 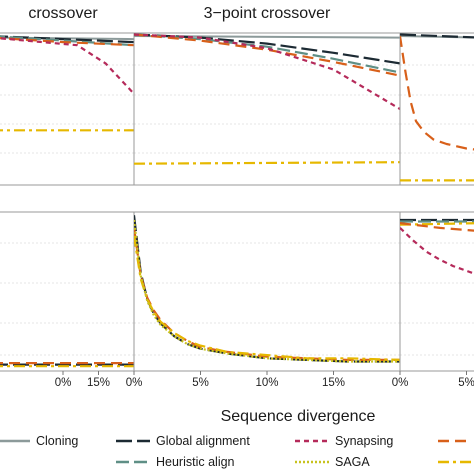 What do you see at coordinates (267, 13) in the screenshot?
I see `panel-title-1: 3−point crossover` at bounding box center [267, 13].